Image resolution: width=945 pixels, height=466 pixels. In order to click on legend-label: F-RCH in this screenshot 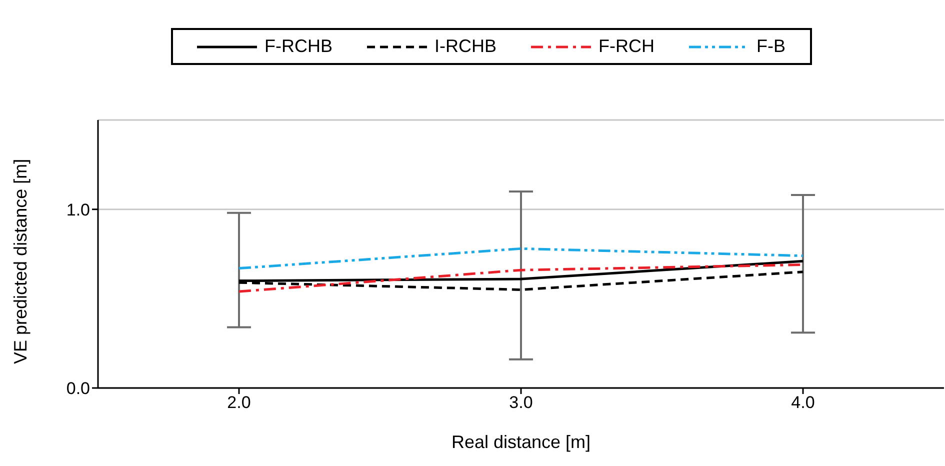, I will do `click(626, 46)`.